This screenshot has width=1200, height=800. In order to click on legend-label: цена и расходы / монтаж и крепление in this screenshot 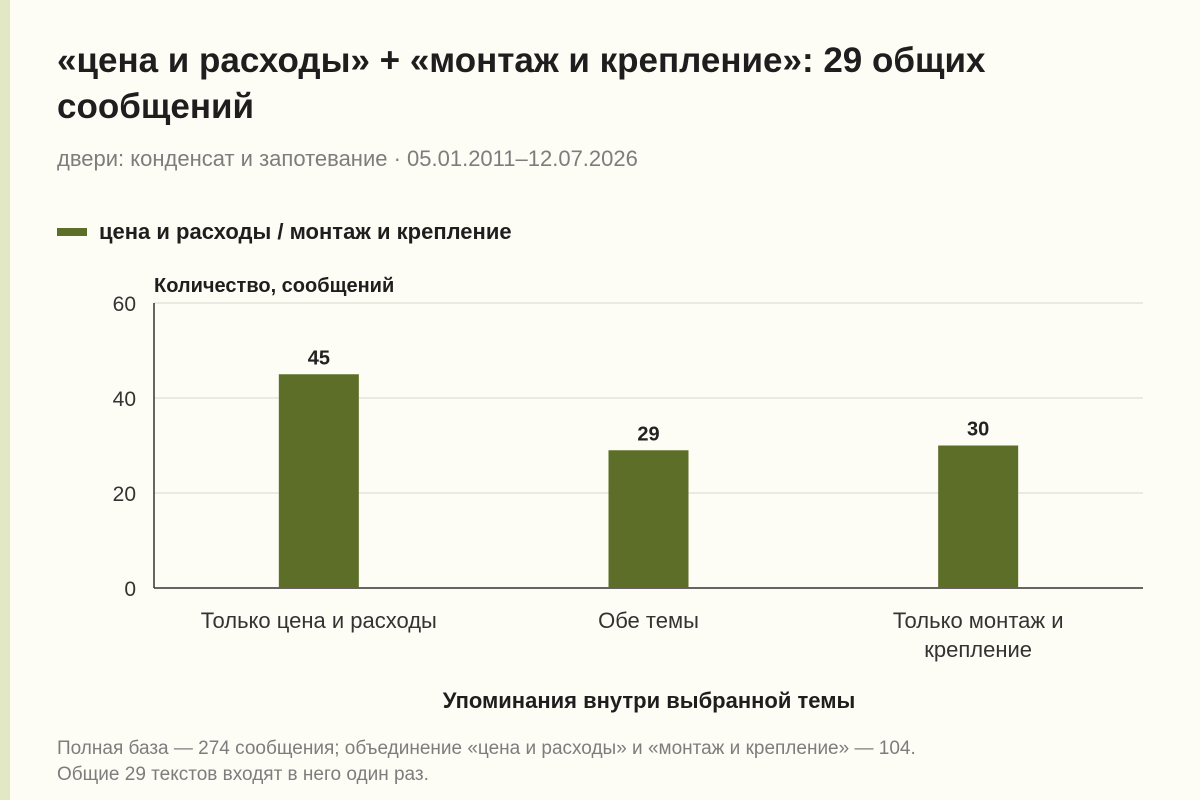, I will do `click(305, 231)`.